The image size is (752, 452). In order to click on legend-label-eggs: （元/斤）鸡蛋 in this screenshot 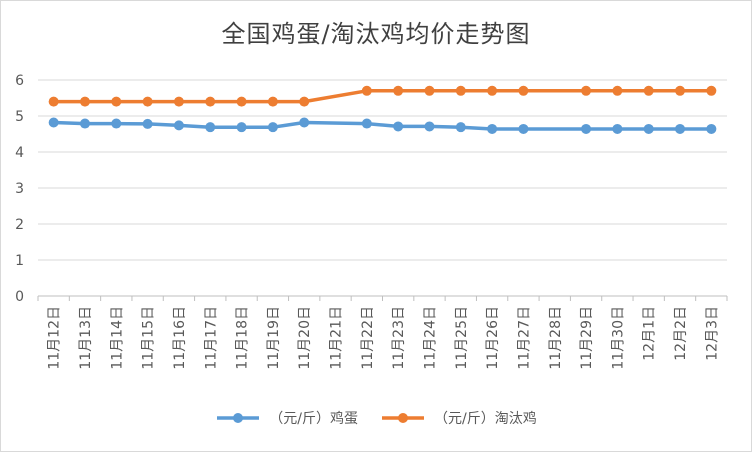, I will do `click(313, 419)`.